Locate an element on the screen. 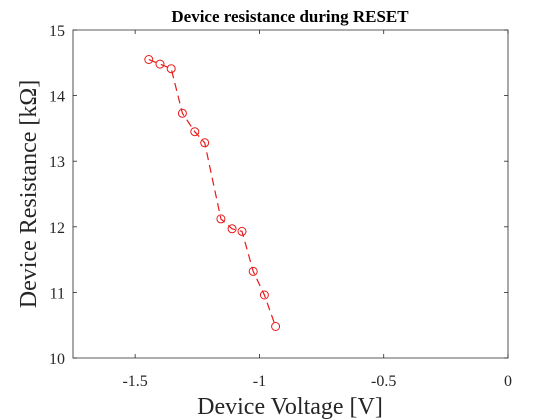 The width and height of the screenshot is (560, 420). x-axis-title: Device Voltage [V] is located at coordinates (290, 407).